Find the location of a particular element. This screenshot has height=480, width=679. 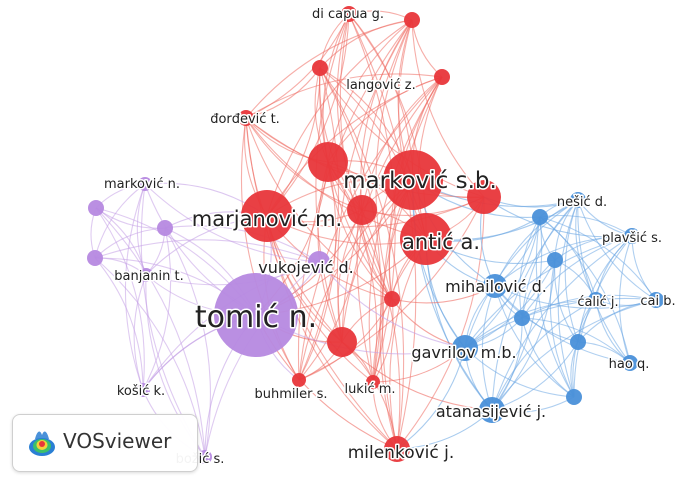

node-kosic is located at coordinates (143, 390).